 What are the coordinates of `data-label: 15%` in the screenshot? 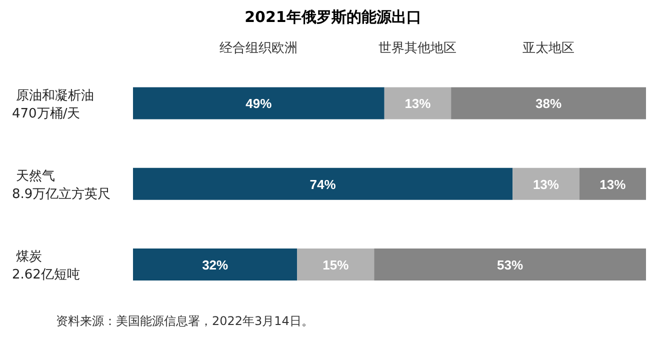 It's located at (336, 265).